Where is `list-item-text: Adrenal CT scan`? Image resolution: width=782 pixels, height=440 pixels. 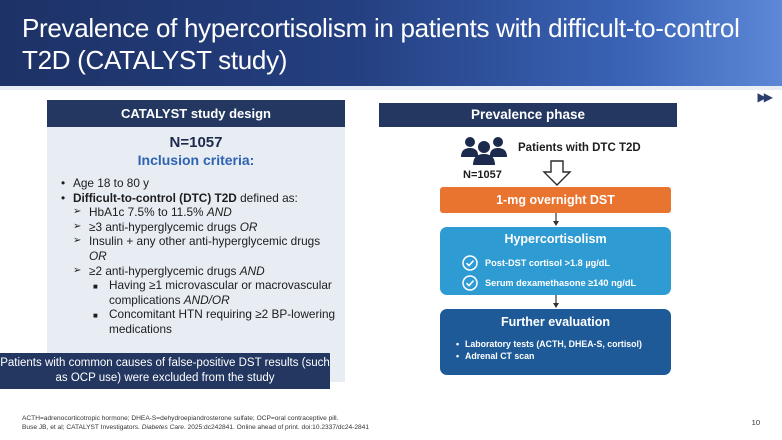 list-item-text: Adrenal CT scan is located at coordinates (500, 356).